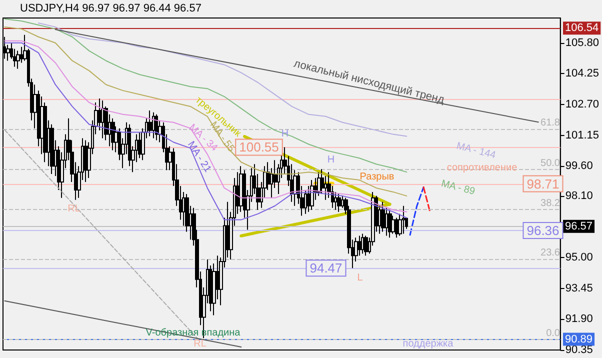 The width and height of the screenshot is (602, 358). Describe the element at coordinates (111, 8) in the screenshot. I see `chart-title: USDJPY,H4 96.97 96.97 96.44 96.57` at that location.